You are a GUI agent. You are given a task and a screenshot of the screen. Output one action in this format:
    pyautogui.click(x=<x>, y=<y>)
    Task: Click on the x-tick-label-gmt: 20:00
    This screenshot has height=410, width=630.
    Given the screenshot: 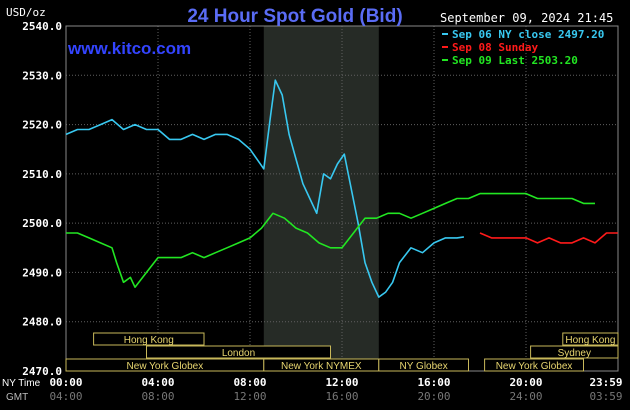 What is the action you would take?
    pyautogui.click(x=433, y=396)
    